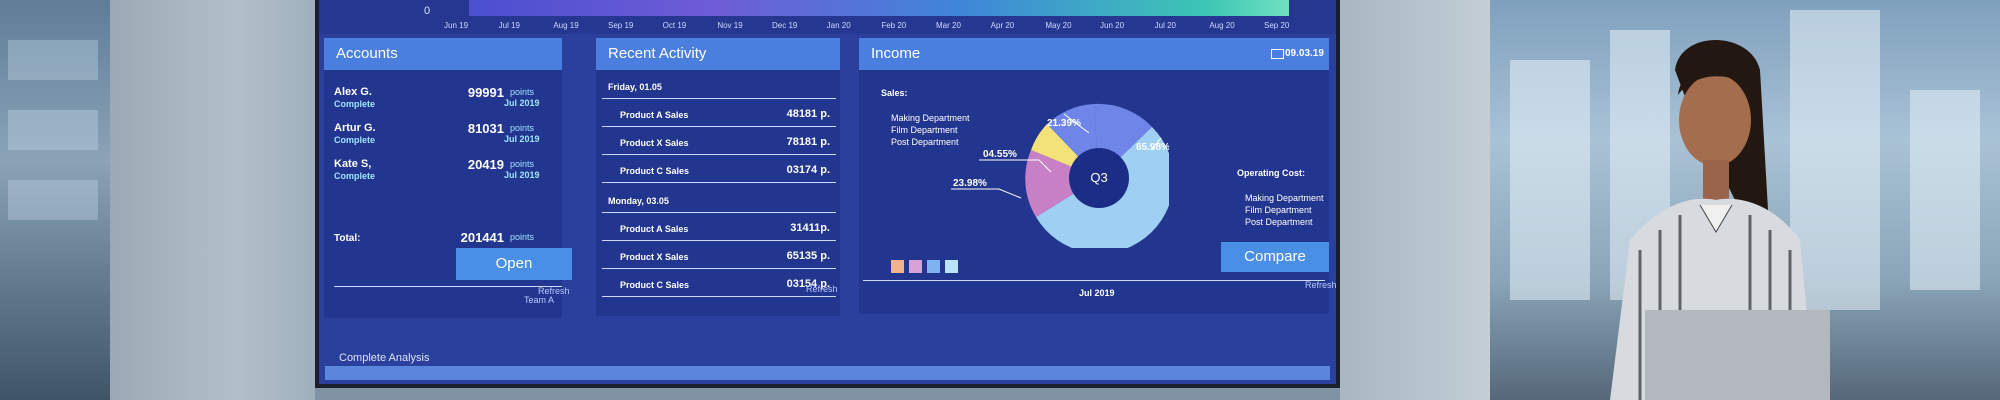 The height and width of the screenshot is (400, 2000). What do you see at coordinates (1064, 123) in the screenshot?
I see `pie-label: 21.39%` at bounding box center [1064, 123].